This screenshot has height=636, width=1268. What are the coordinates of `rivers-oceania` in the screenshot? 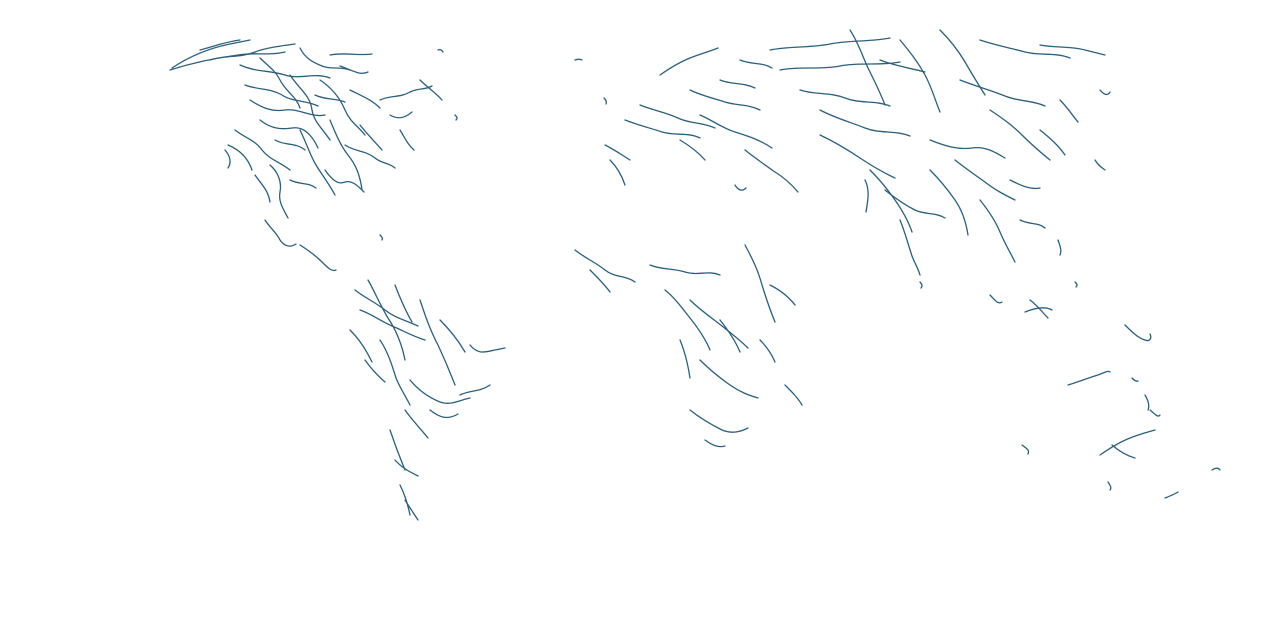 It's located at (1121, 411).